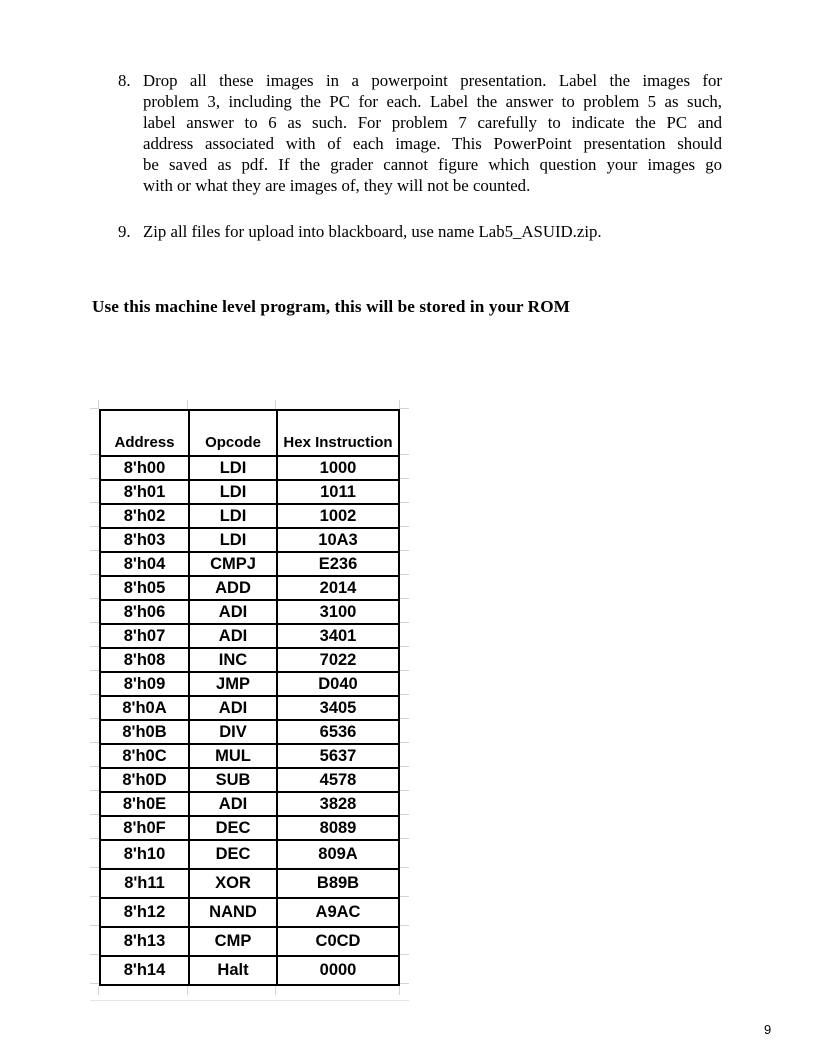 The image size is (816, 1056). I want to click on cell-opcode: INC, so click(233, 660).